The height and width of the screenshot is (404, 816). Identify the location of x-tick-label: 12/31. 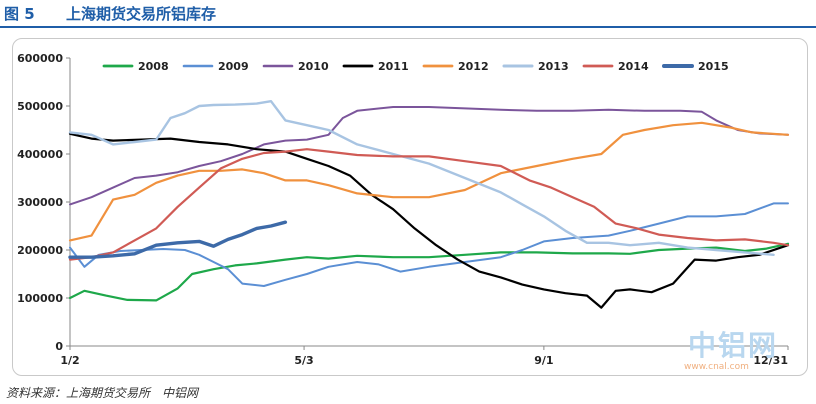
(770, 360).